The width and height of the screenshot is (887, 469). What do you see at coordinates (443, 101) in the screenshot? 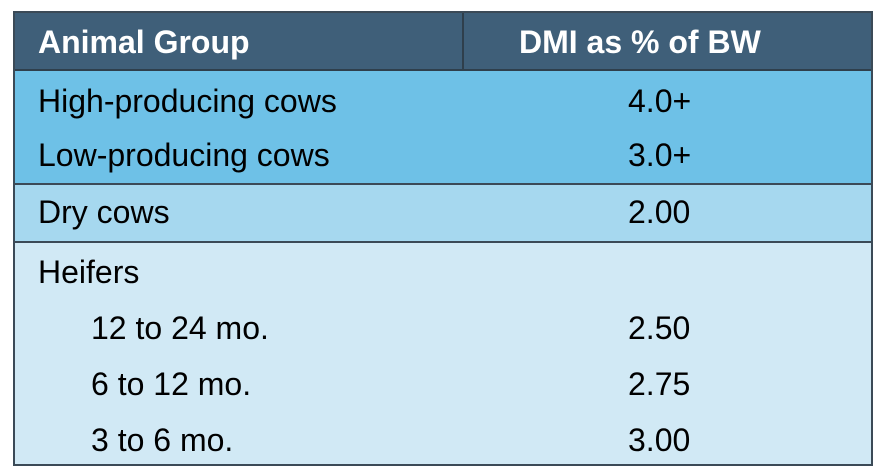
I see `table-row: High-producing cows 4.0+` at bounding box center [443, 101].